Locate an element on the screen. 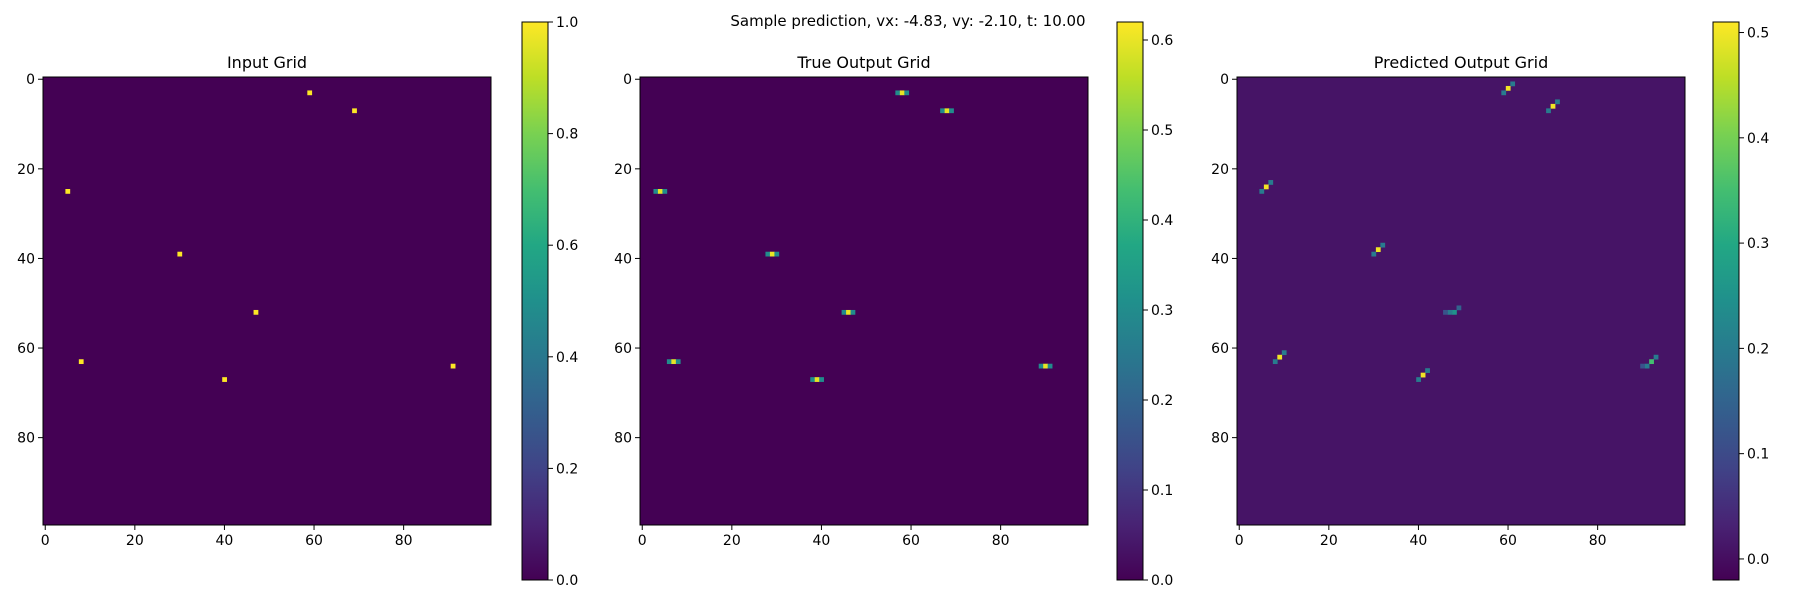 The width and height of the screenshot is (1800, 600). panel-title: Input Grid is located at coordinates (267, 62).